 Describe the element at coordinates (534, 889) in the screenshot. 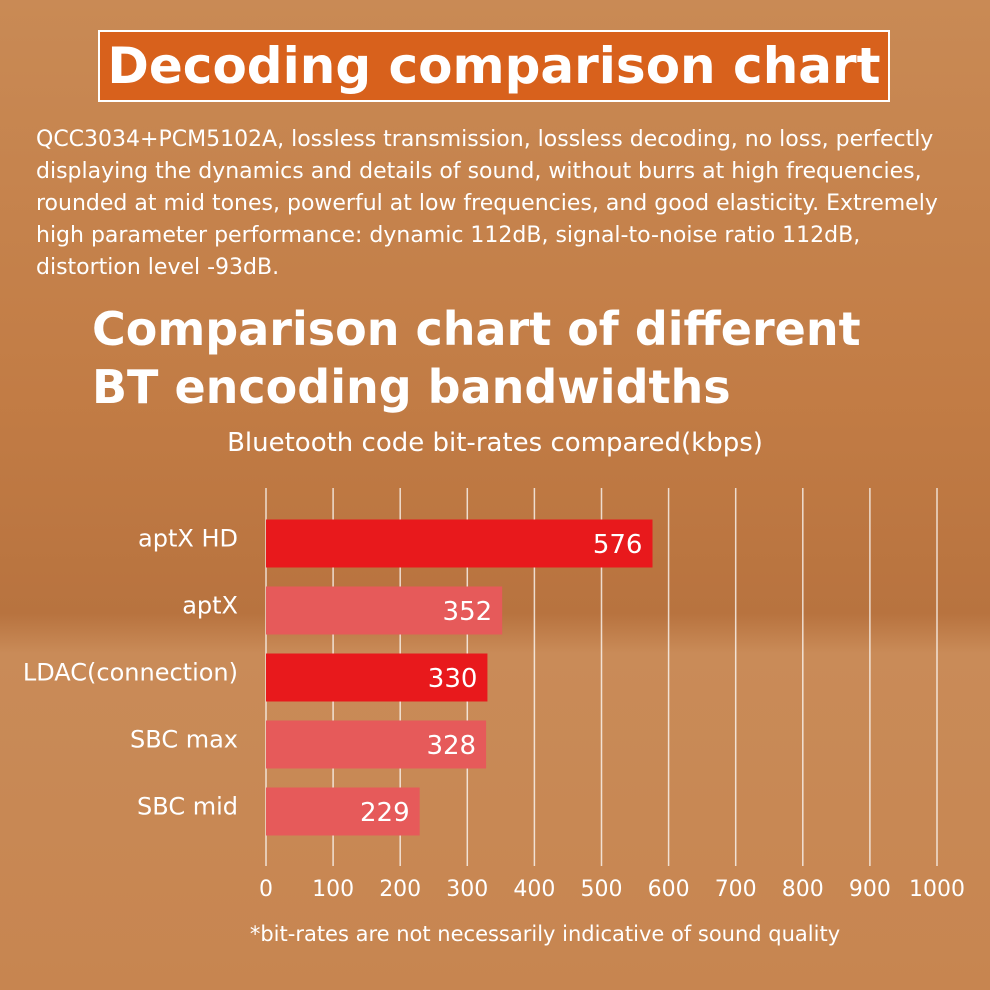

I see `x-tick-label: 400` at that location.